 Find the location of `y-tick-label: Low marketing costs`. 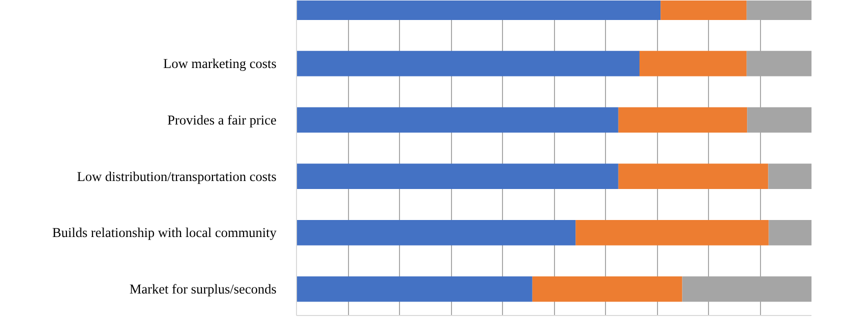

y-tick-label: Low marketing costs is located at coordinates (220, 64).